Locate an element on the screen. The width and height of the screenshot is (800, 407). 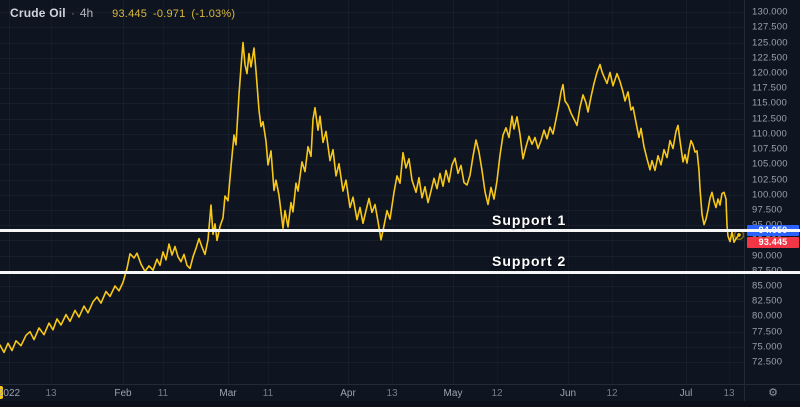
price-tick-label: 87.500 is located at coordinates (767, 270).